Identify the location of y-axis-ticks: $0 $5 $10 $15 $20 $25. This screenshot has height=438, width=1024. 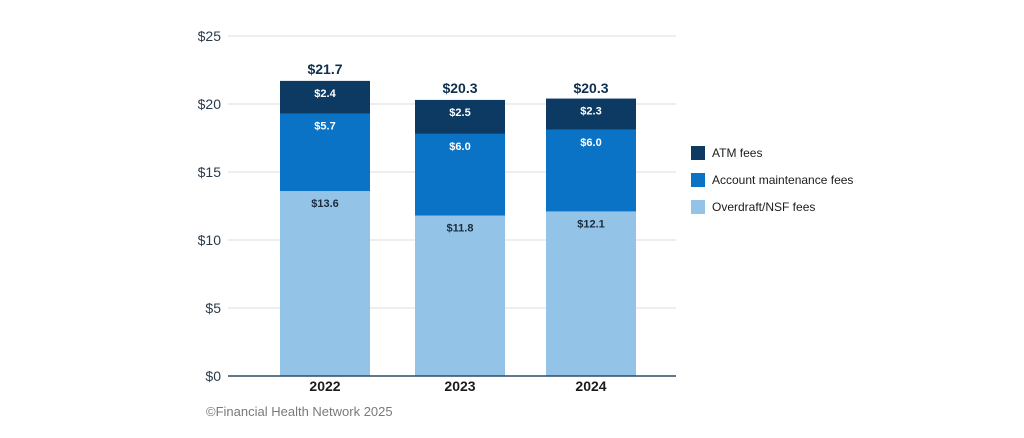
(210, 206).